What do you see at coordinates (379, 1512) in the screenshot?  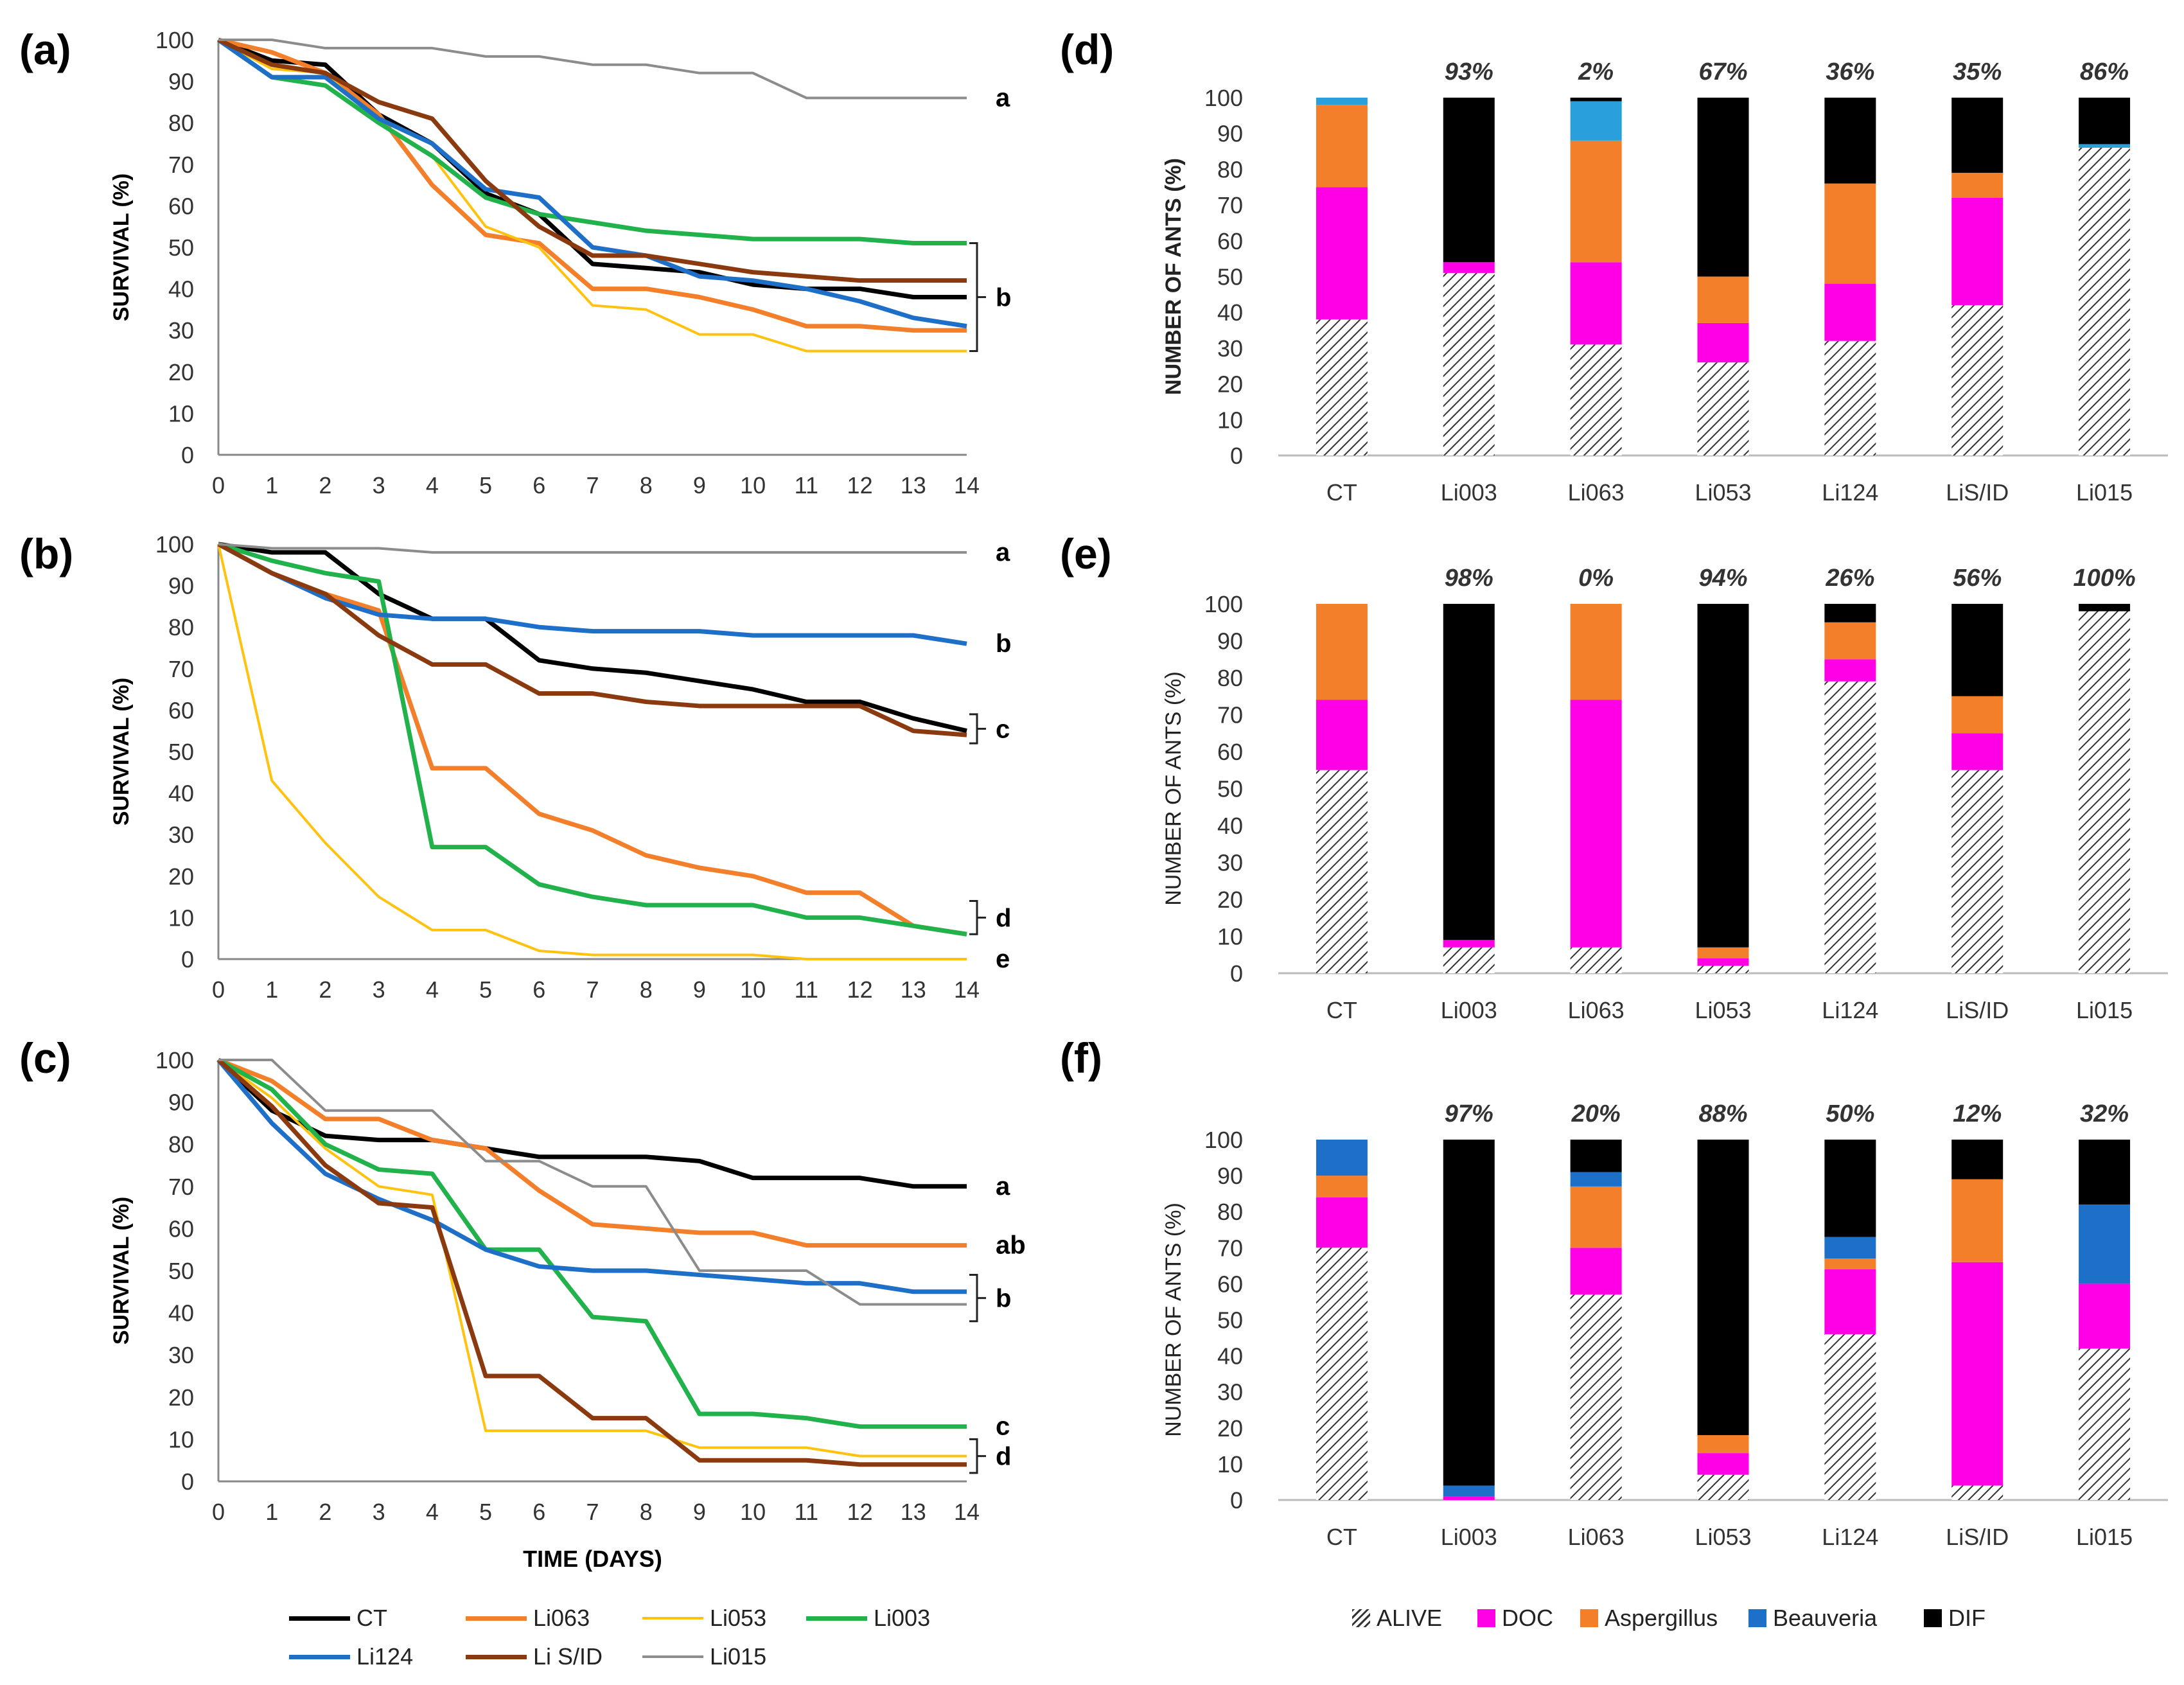 I see `x-tick-label: 3` at bounding box center [379, 1512].